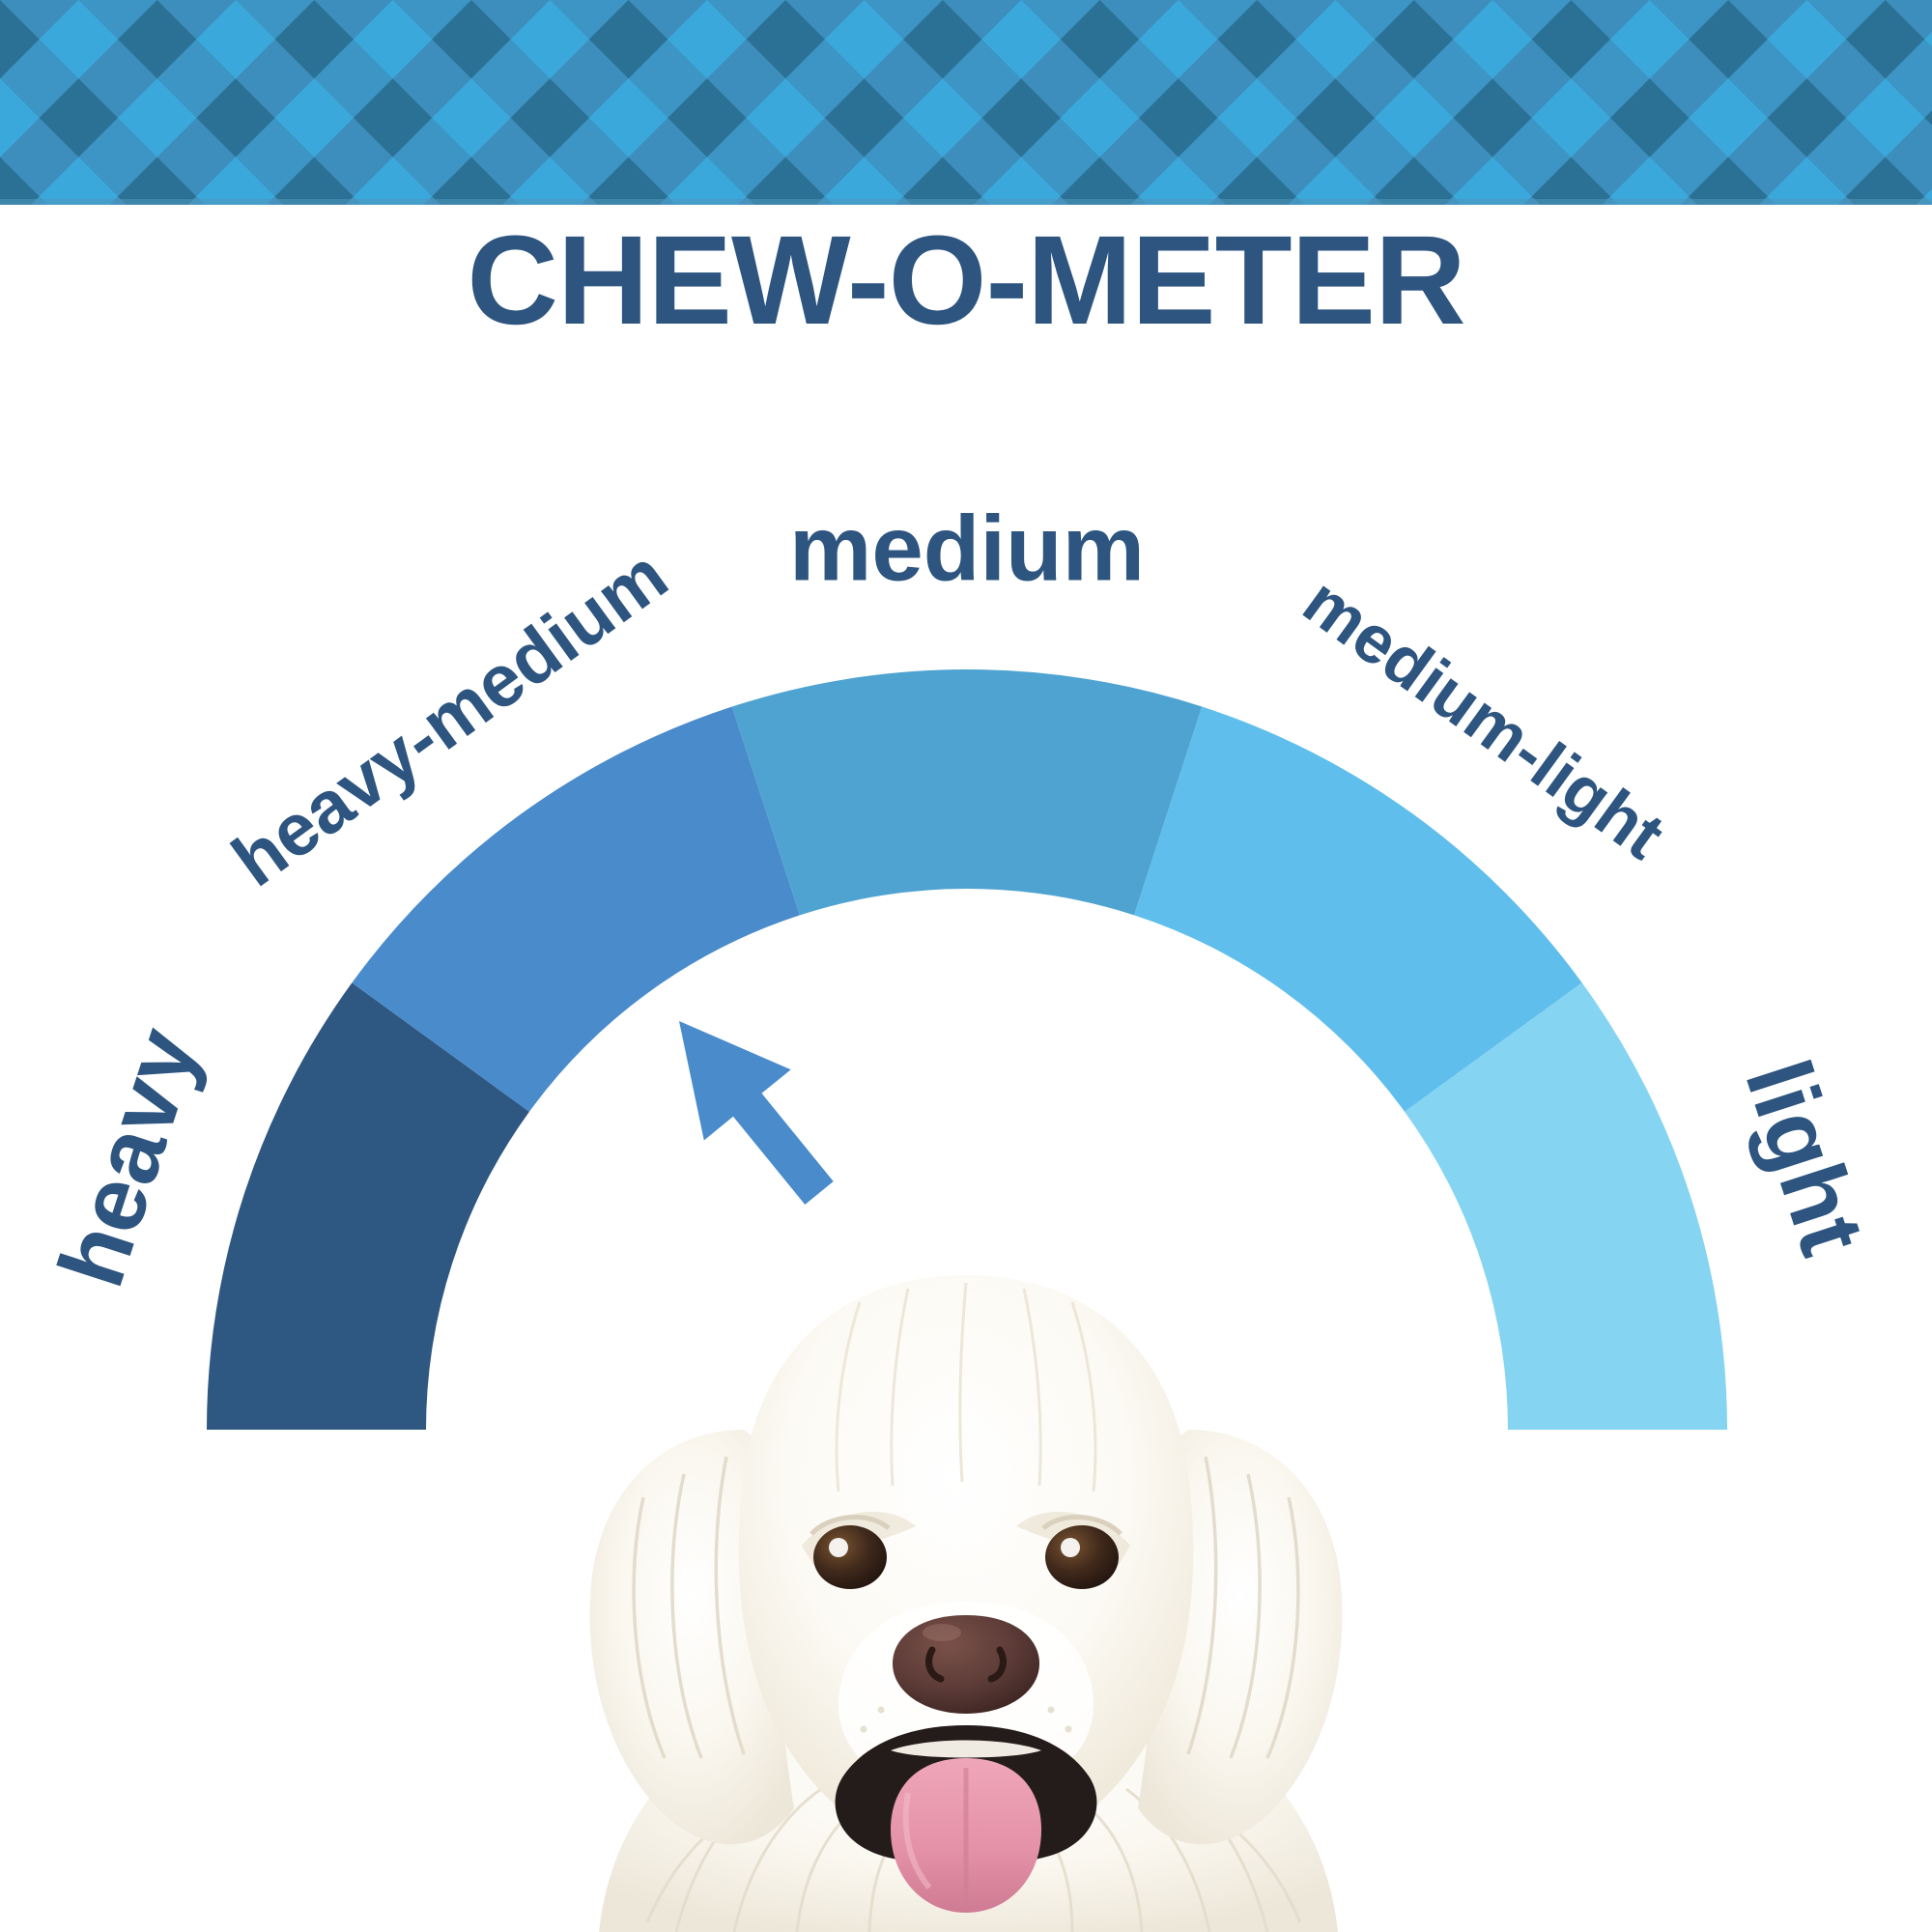 The width and height of the screenshot is (1932, 1932). Describe the element at coordinates (838, 1547) in the screenshot. I see `dog-left-eye-glint` at that location.